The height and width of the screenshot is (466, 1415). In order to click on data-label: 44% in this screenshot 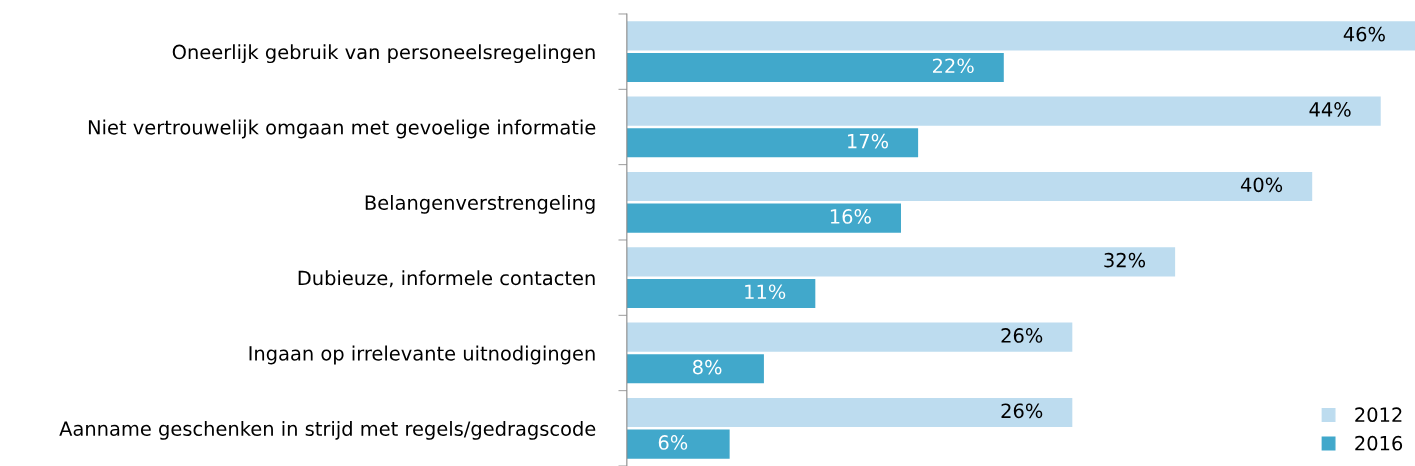, I will do `click(1330, 109)`.